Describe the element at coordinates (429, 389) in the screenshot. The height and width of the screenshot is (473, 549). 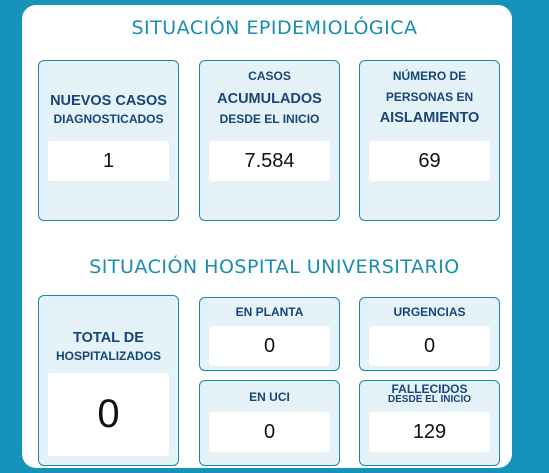
I see `label: FALLECIDOS` at that location.